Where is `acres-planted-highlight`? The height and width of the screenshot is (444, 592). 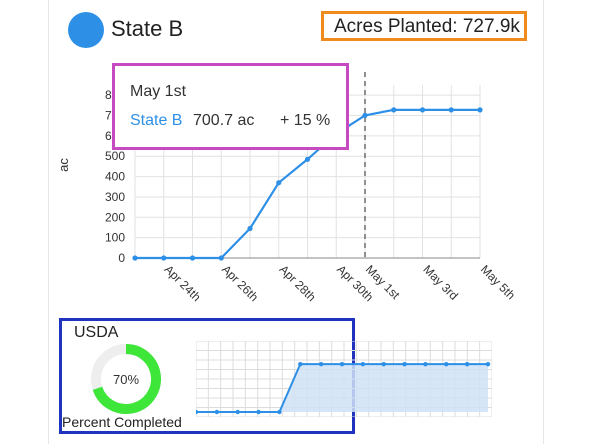
acres-planted-highlight is located at coordinates (424, 26).